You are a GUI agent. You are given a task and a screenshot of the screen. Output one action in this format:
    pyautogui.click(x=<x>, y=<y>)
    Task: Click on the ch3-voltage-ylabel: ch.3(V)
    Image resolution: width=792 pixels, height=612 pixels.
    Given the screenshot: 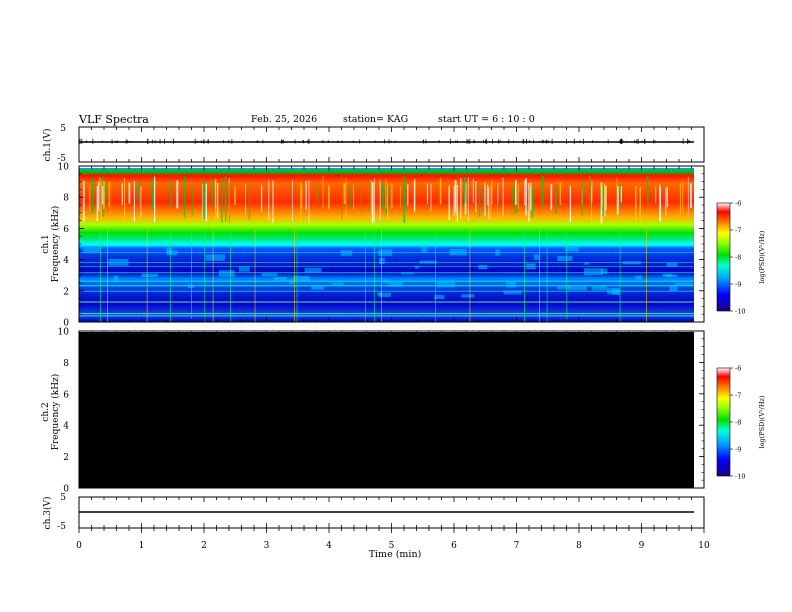 What is the action you would take?
    pyautogui.click(x=47, y=513)
    